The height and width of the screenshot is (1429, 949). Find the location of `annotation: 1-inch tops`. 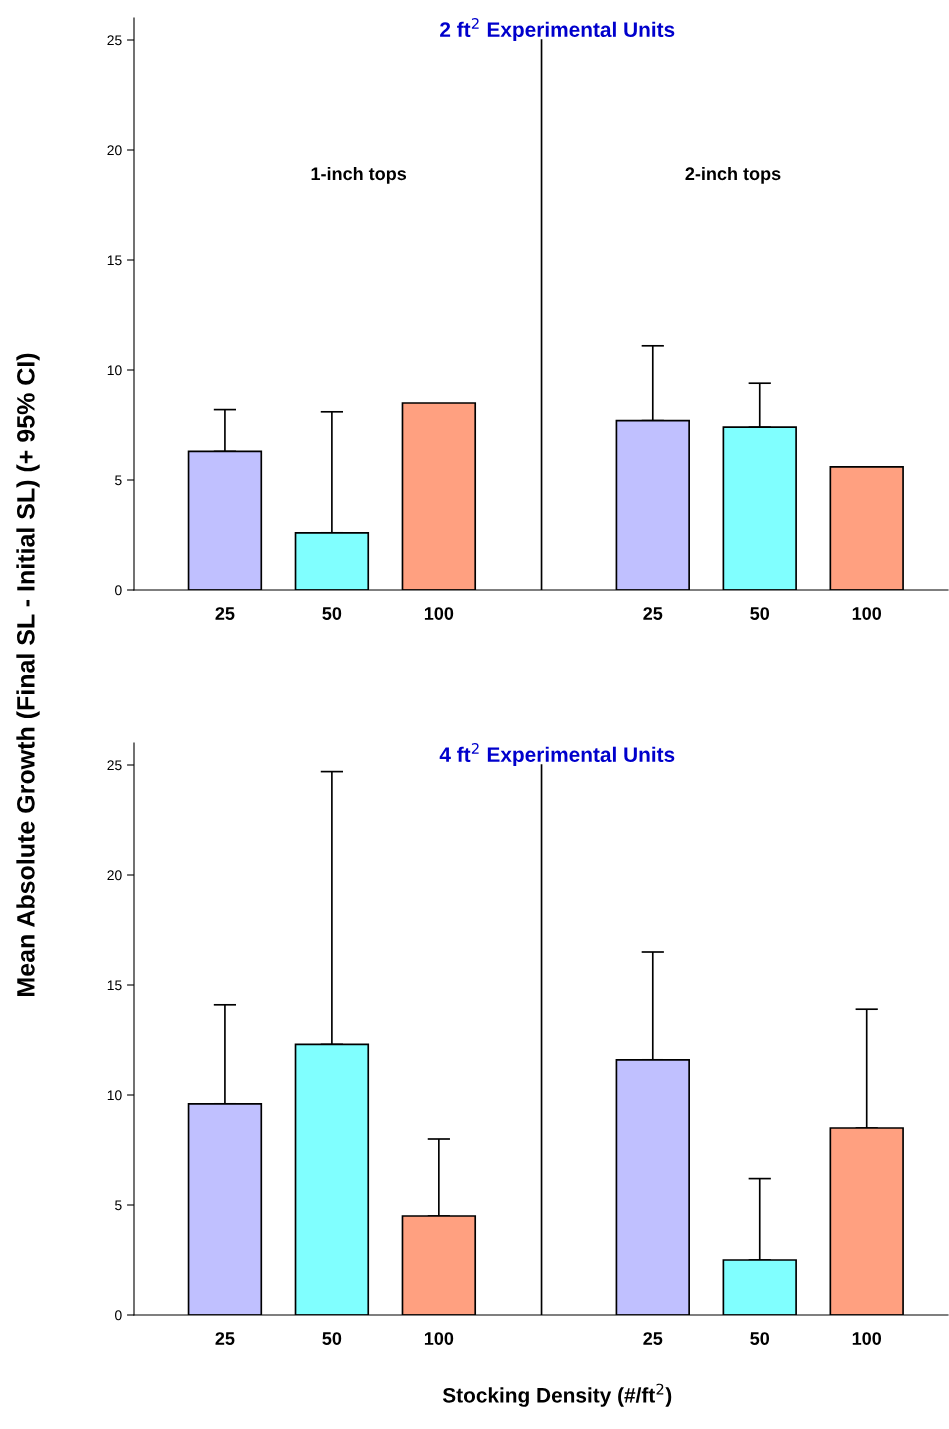

annotation: 1-inch tops is located at coordinates (359, 175).